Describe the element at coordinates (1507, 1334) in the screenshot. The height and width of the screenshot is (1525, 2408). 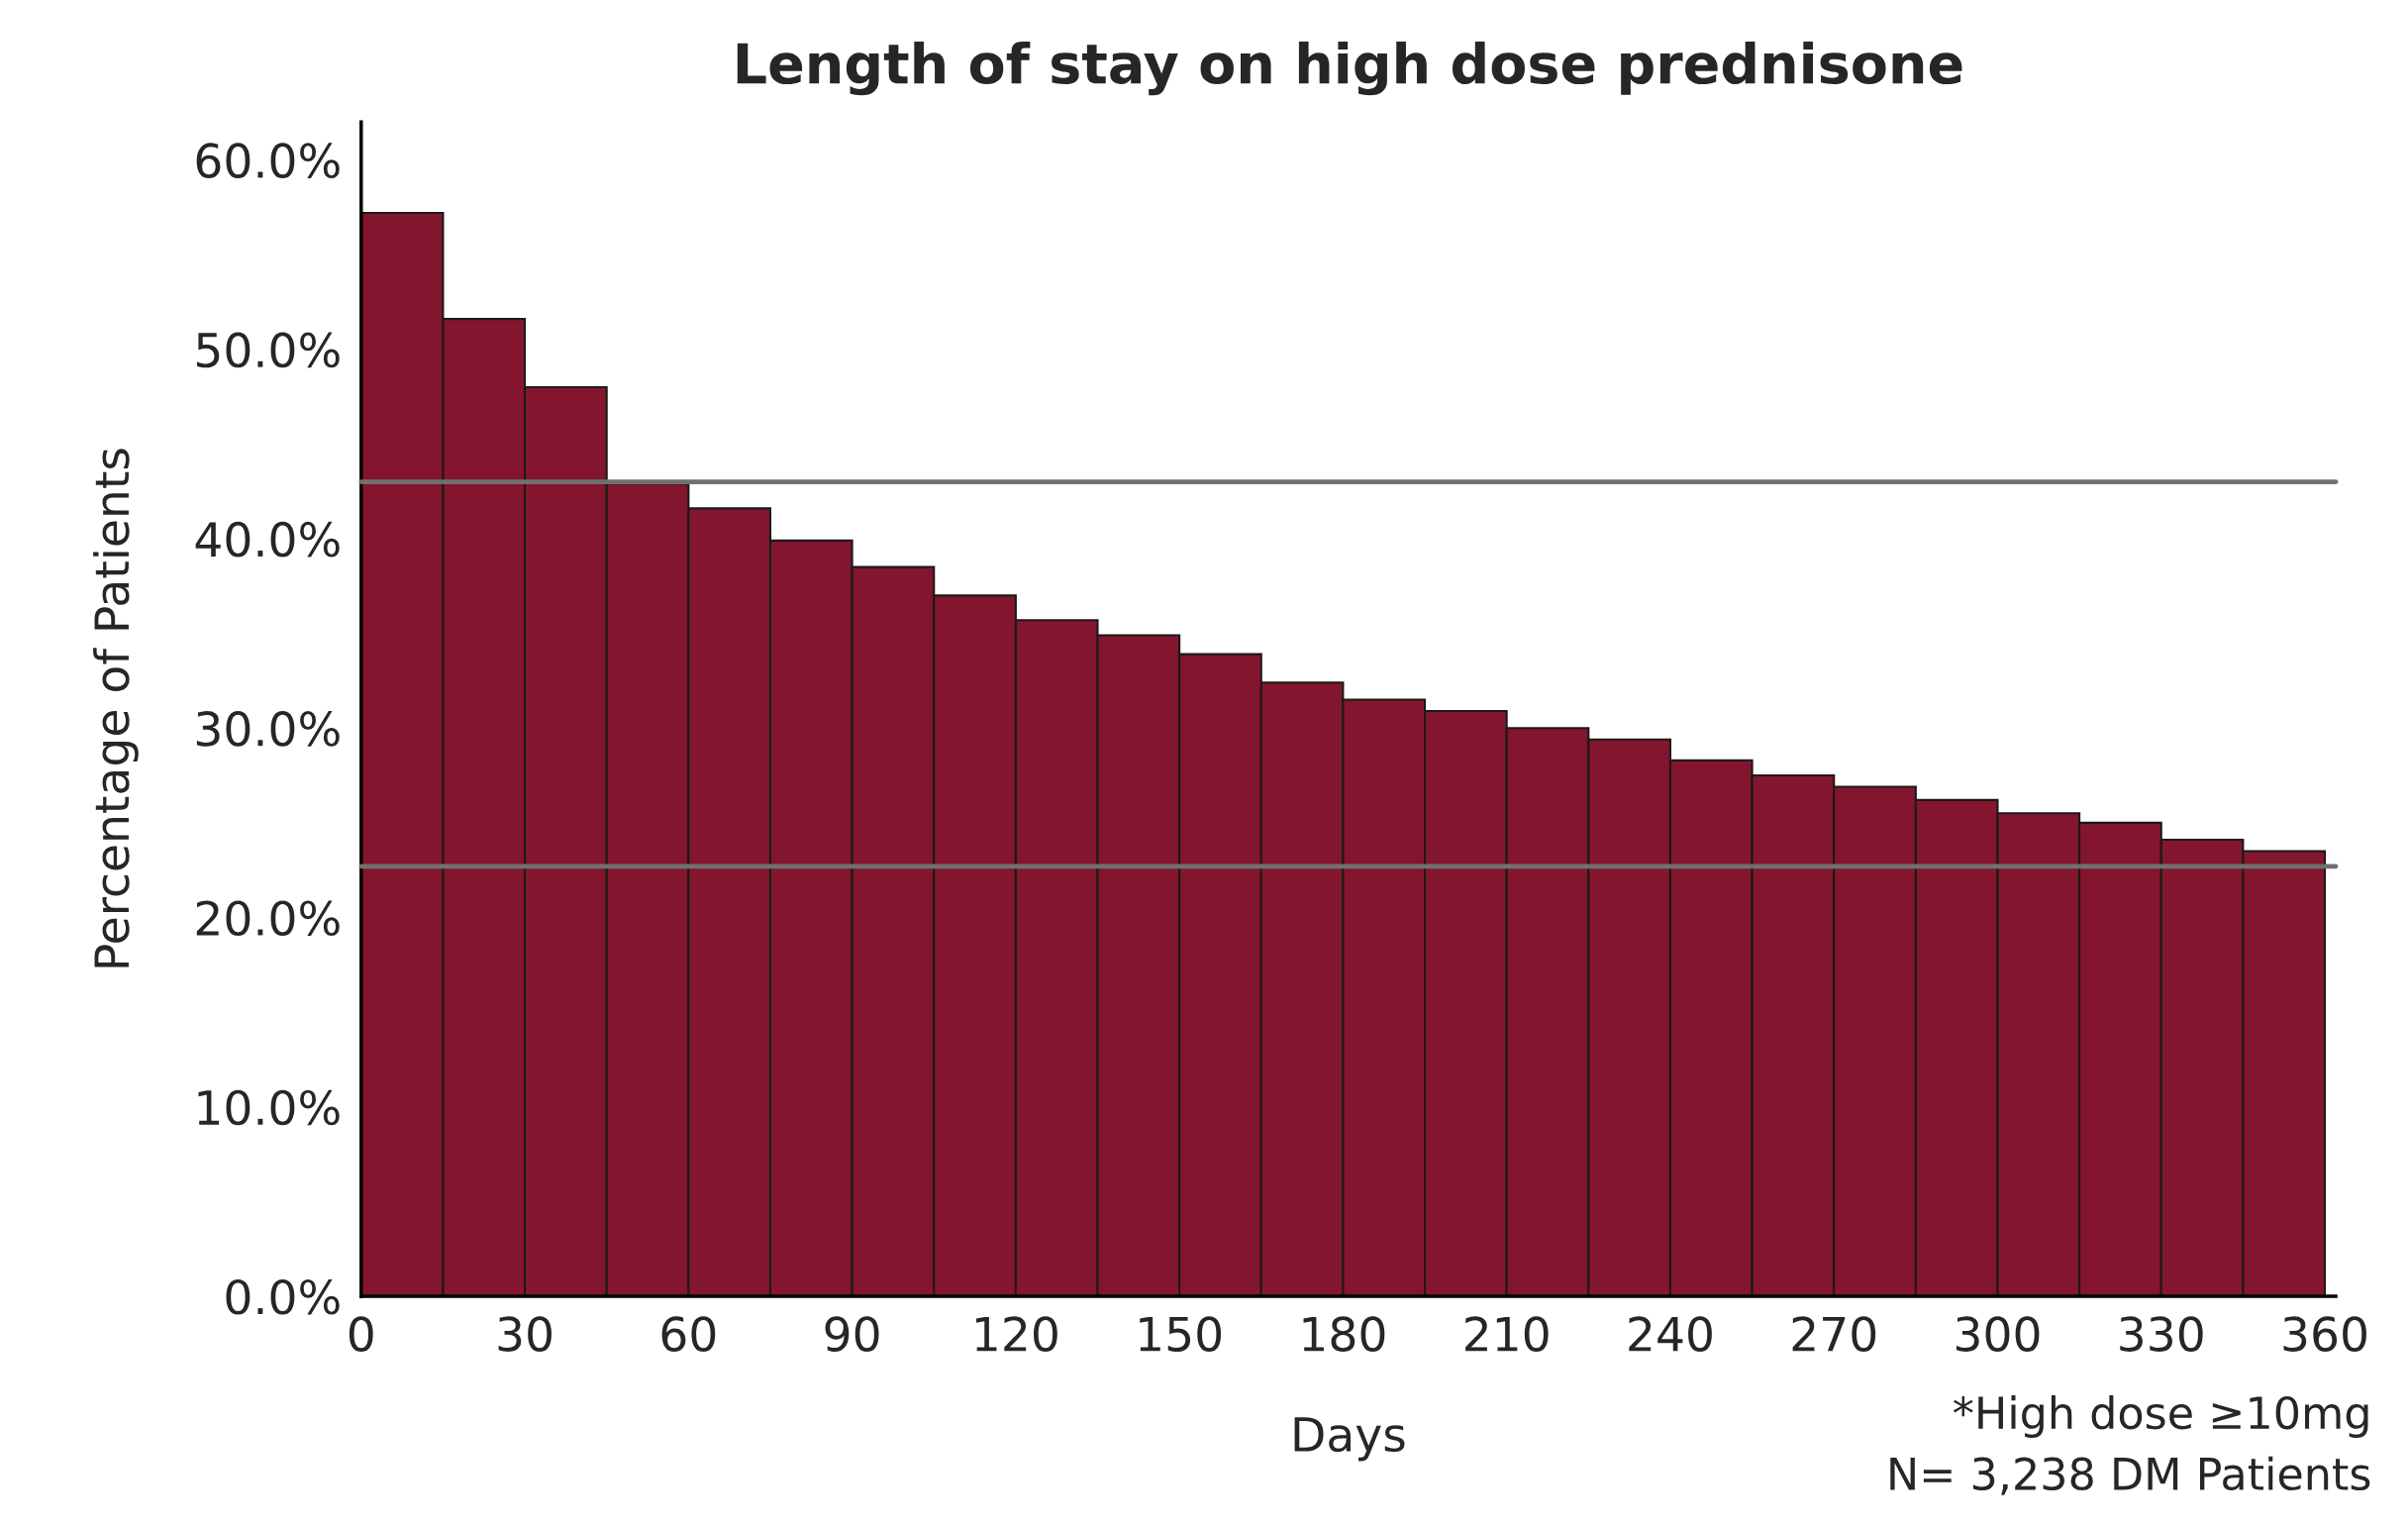
I see `x-tick-label: 210` at that location.